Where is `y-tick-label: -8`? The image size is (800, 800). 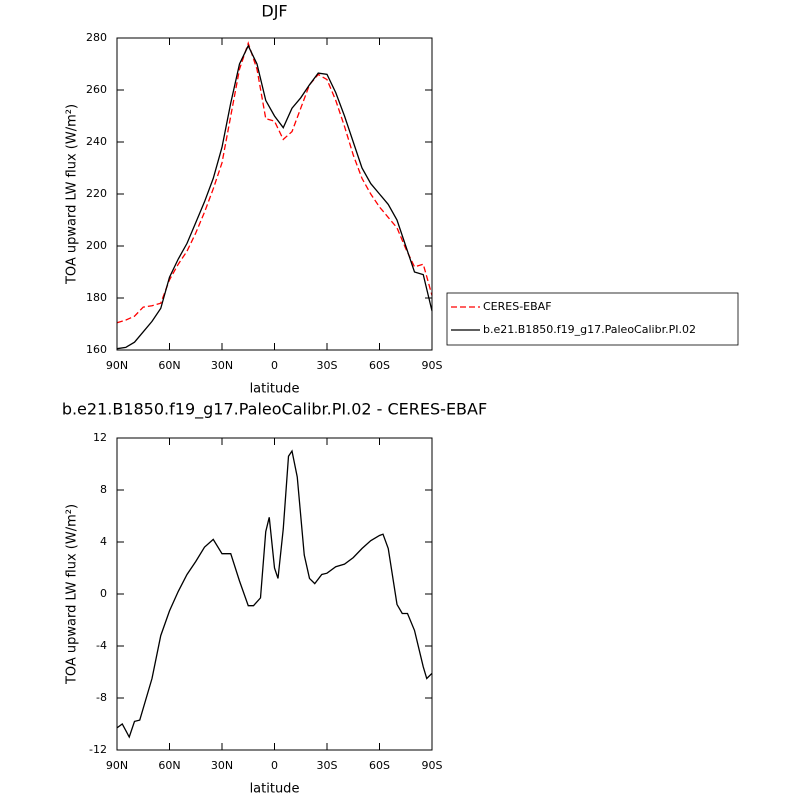
y-tick-label: -8 is located at coordinates (101, 697).